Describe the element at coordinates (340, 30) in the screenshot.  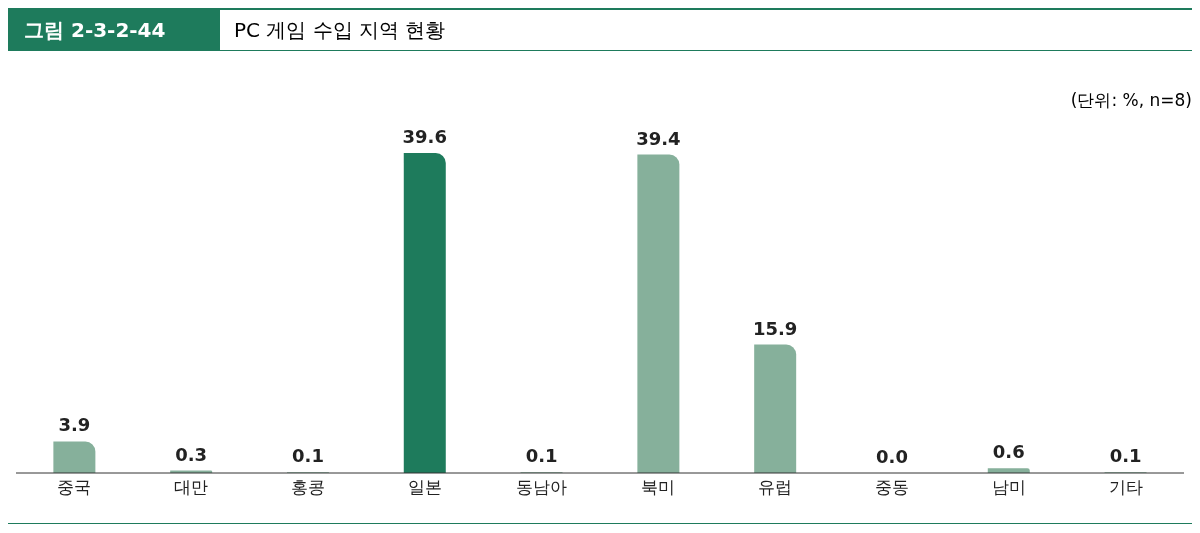
I see `chart-title: PC 게임 수입 지역 현황` at that location.